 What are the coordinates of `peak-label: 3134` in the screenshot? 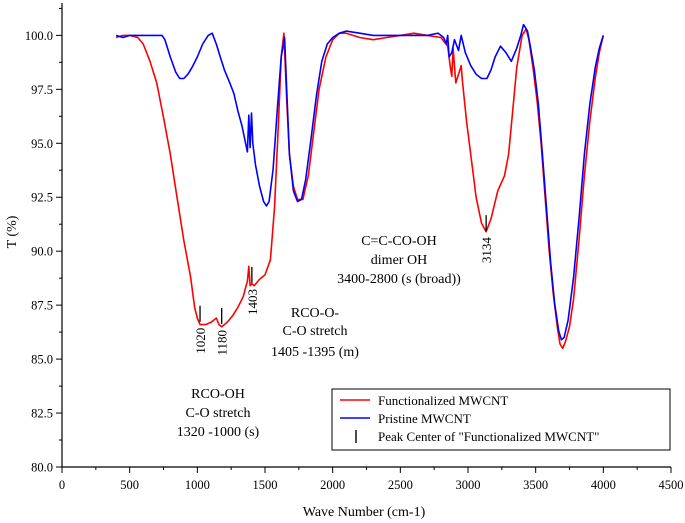 It's located at (486, 250).